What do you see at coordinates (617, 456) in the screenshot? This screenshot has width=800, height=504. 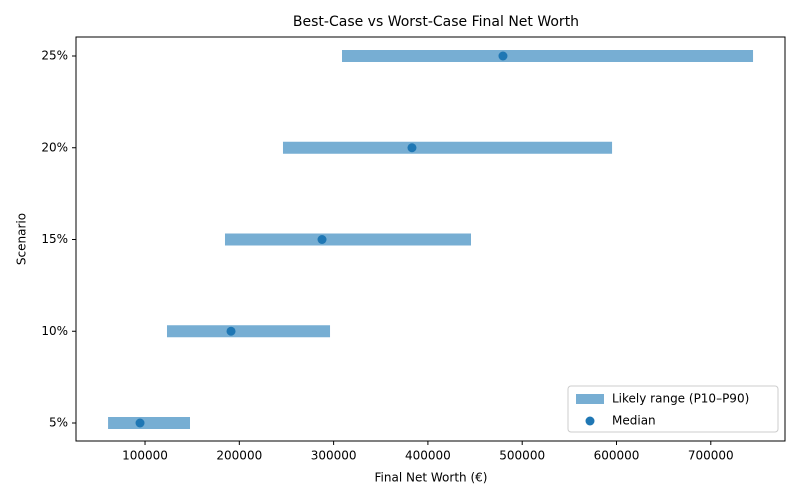 I see `x-tick-label: 600000` at bounding box center [617, 456].